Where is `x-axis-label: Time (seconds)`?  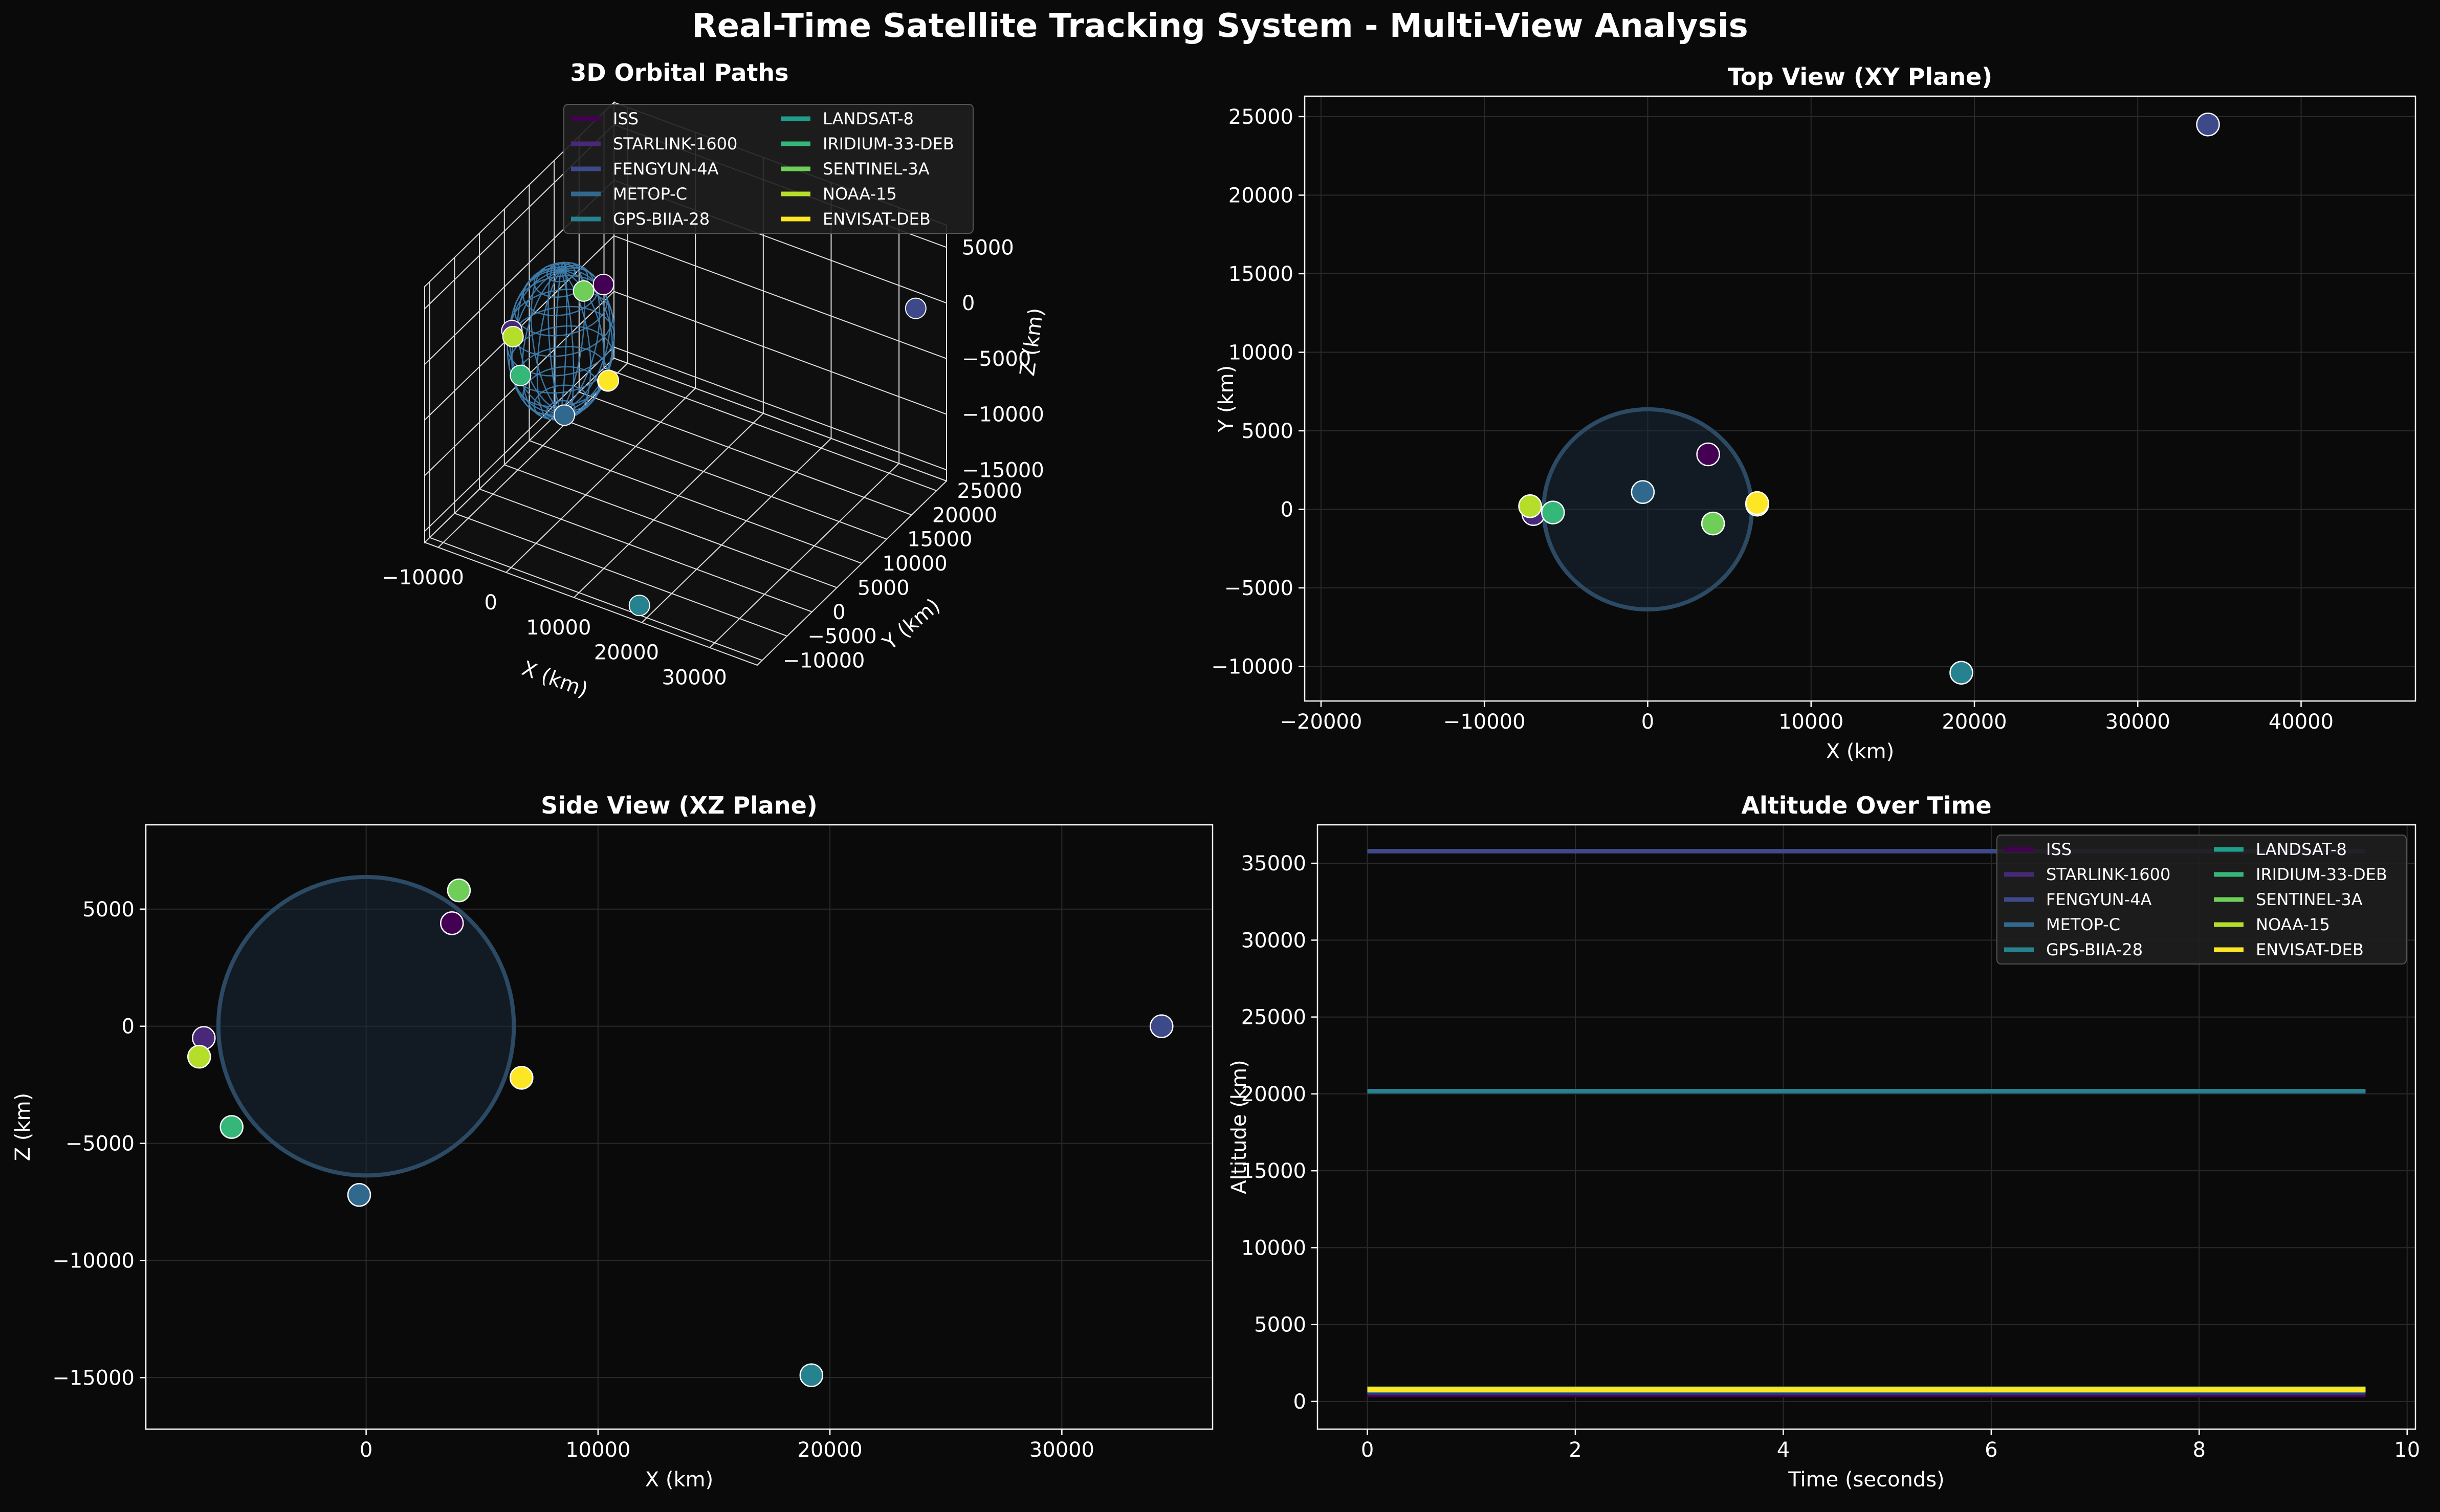 x-axis-label: Time (seconds) is located at coordinates (1866, 1480).